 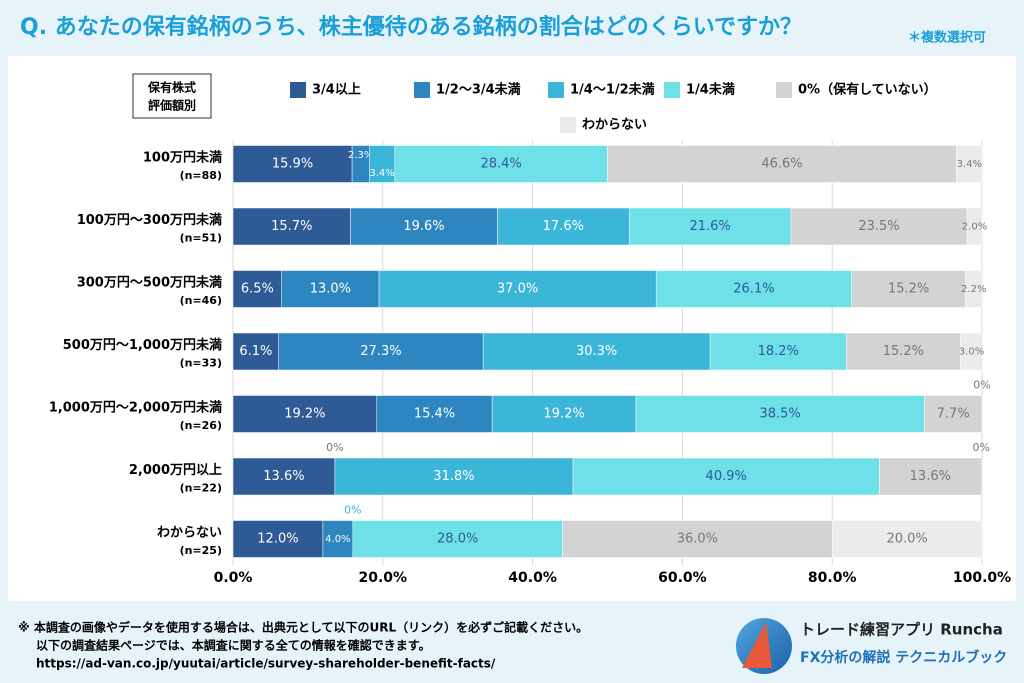 I want to click on footer-note: 以下の調査結果ページでは、本調査に関する全ての情報を確認できます。, so click(x=233, y=645).